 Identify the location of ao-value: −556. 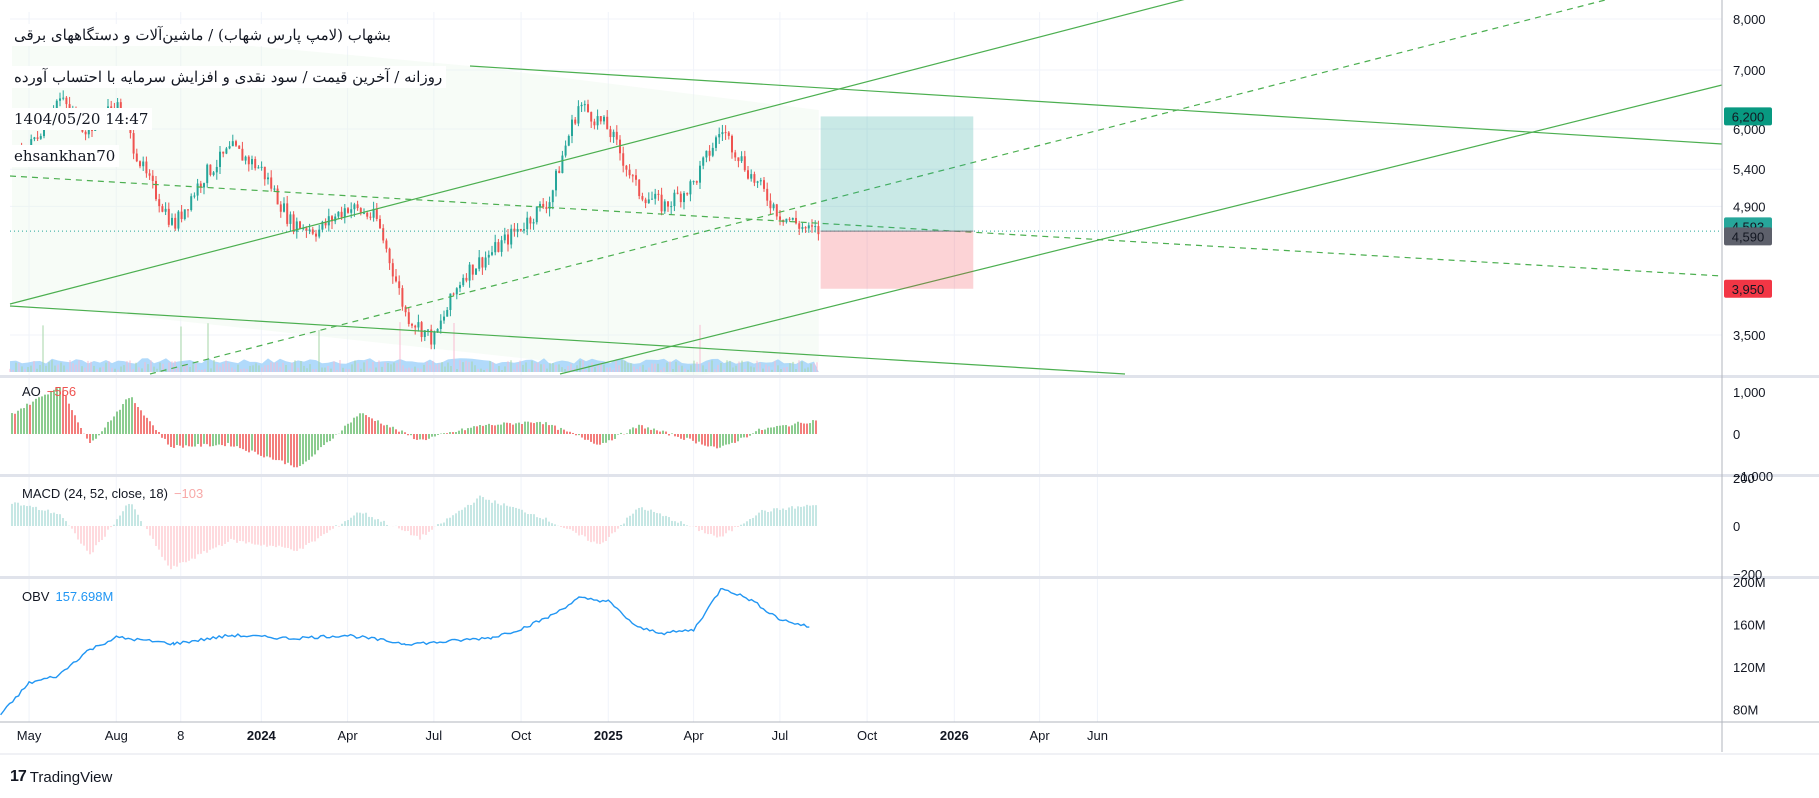
(61, 391).